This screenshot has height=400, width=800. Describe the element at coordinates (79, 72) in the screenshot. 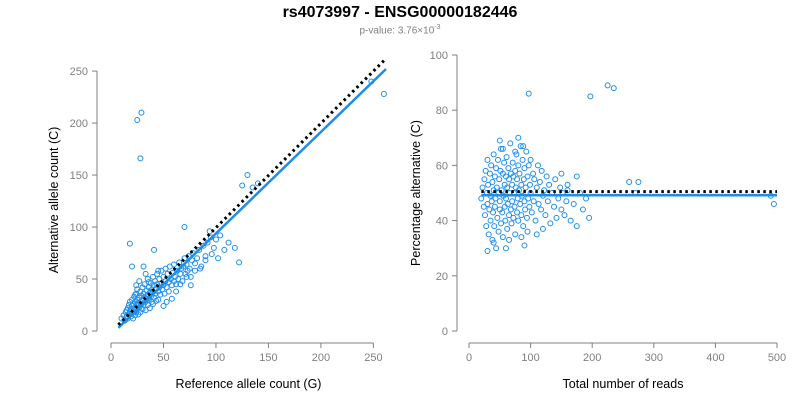

I see `y-tick-label: 250` at that location.